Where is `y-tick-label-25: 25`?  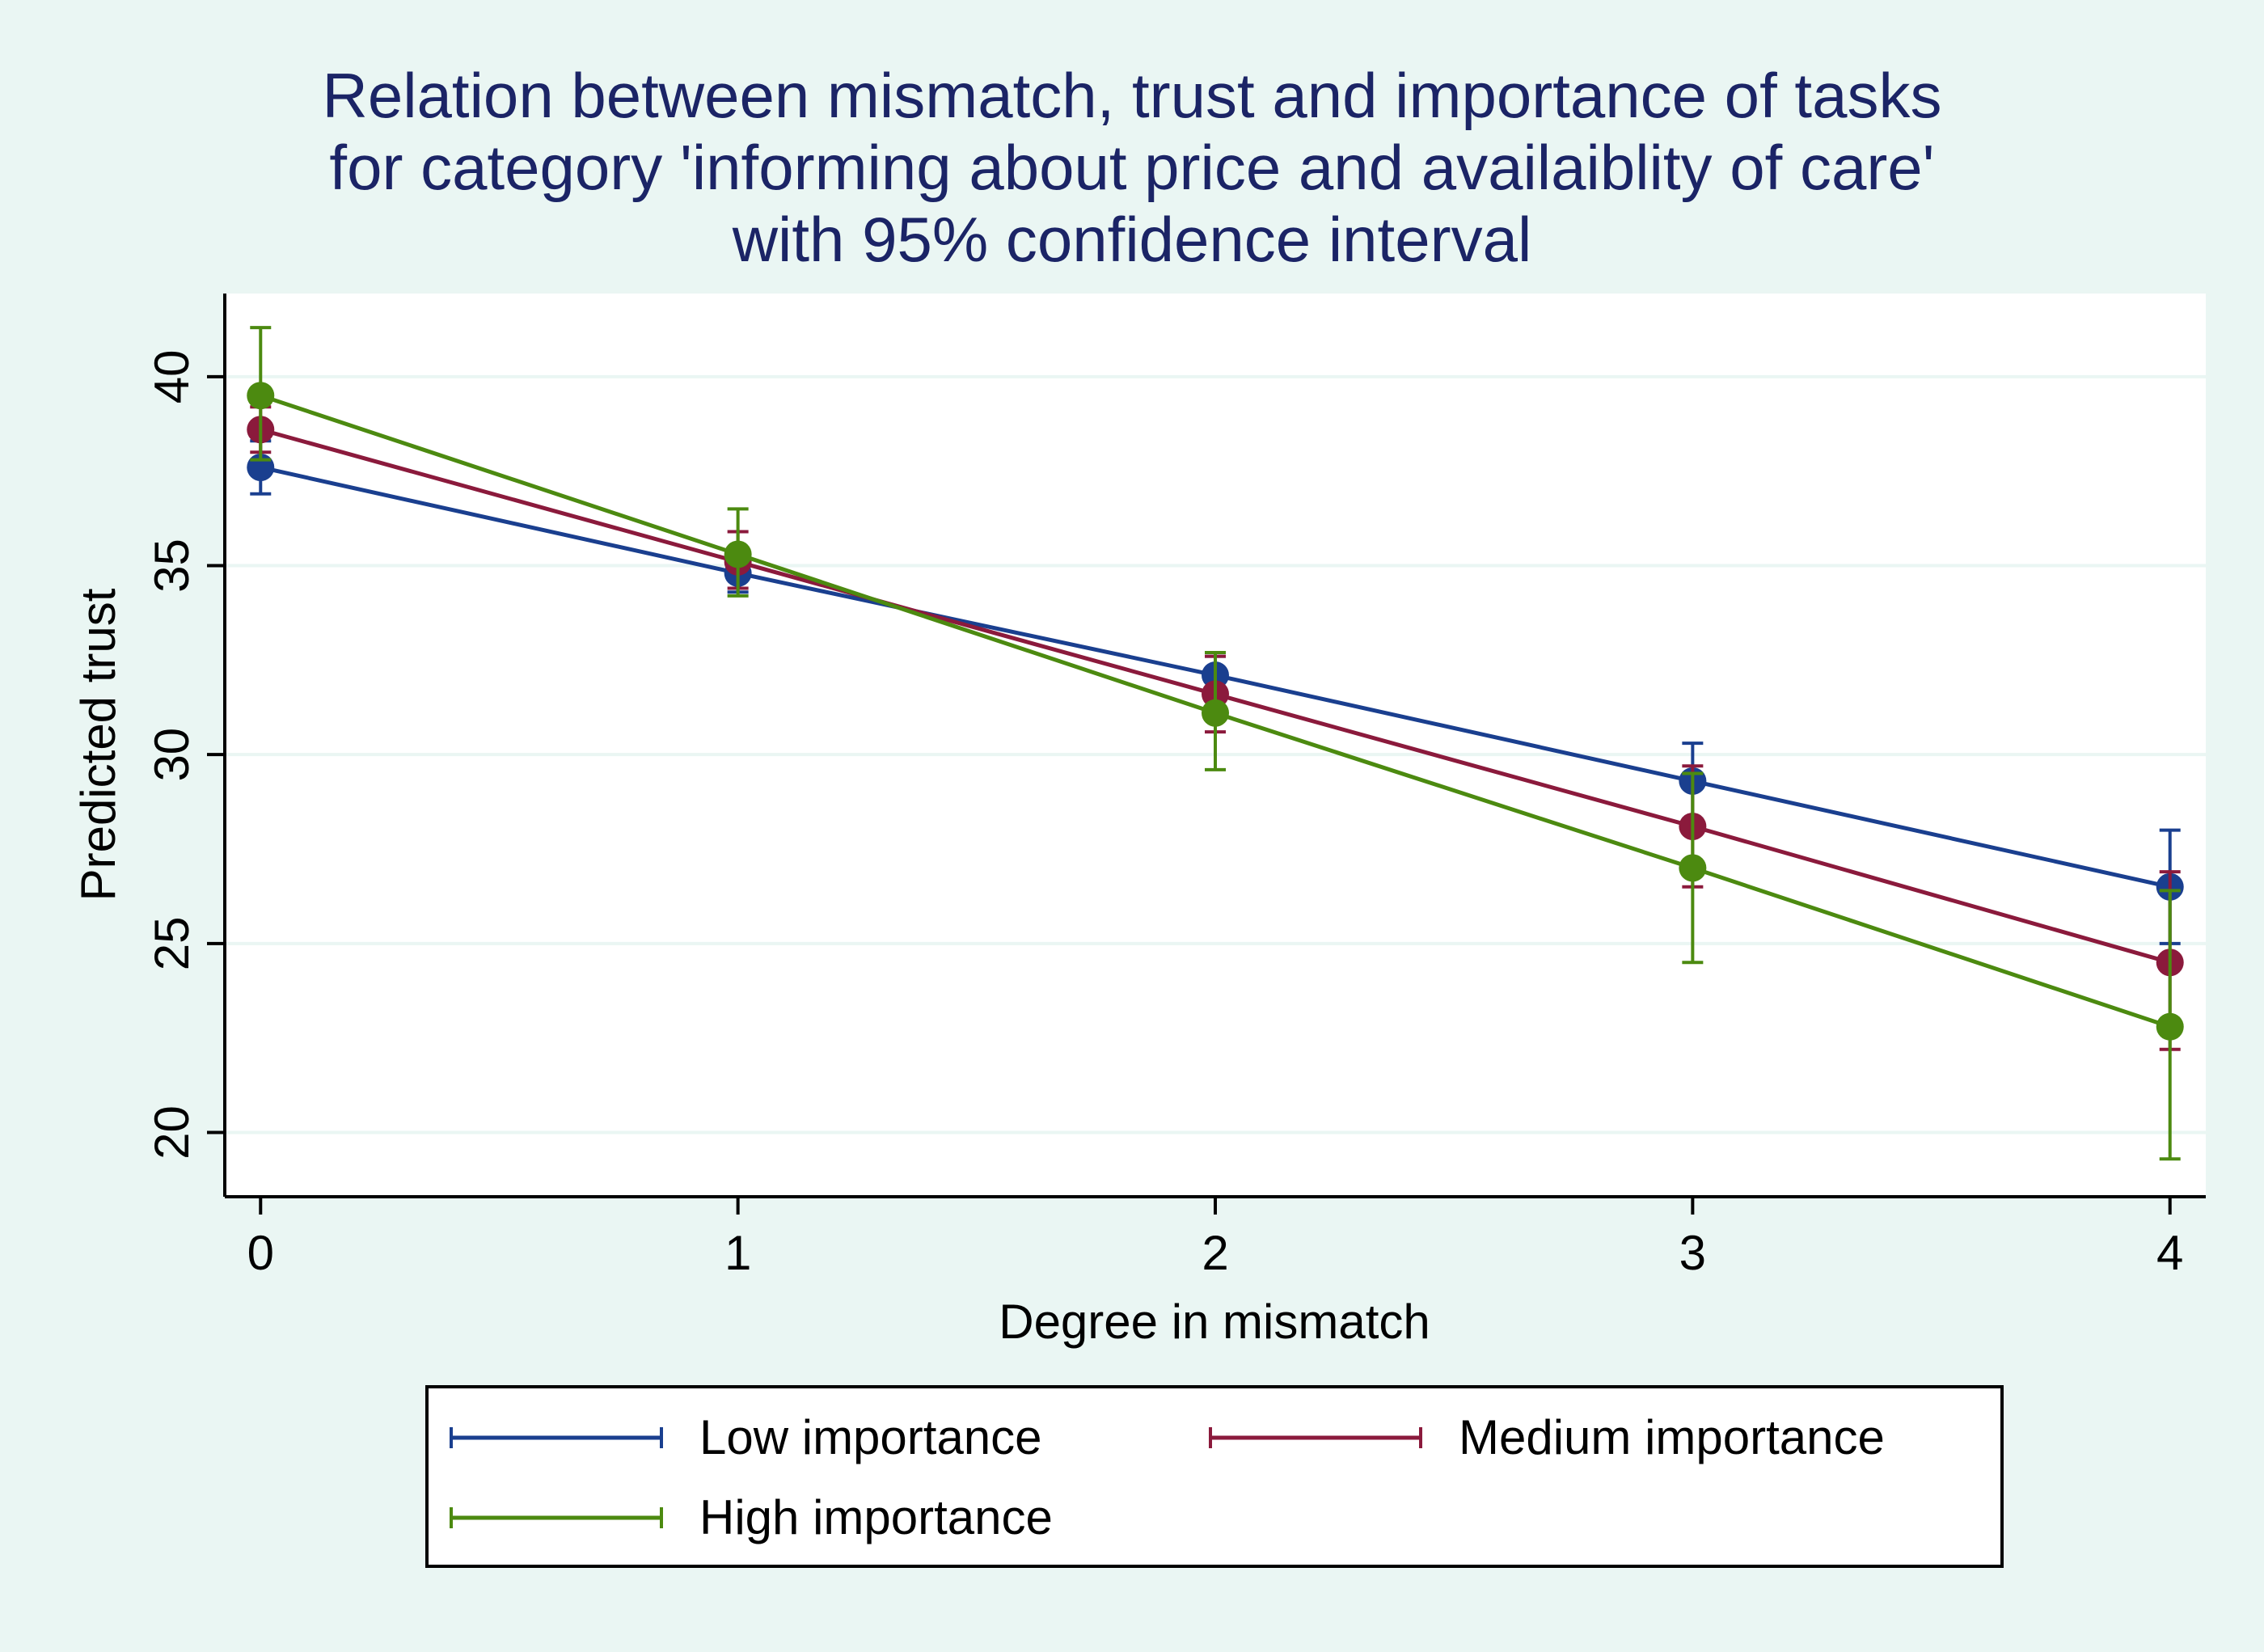
y-tick-label-25: 25 is located at coordinates (172, 943).